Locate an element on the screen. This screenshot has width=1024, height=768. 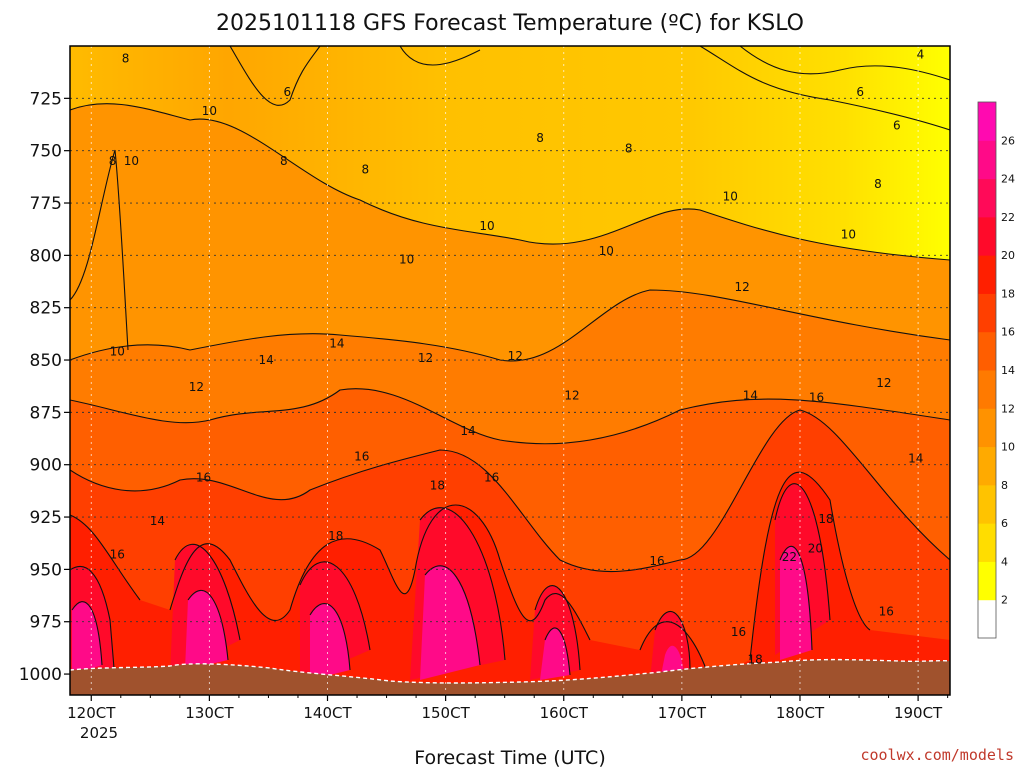
y-tick-label: 975 is located at coordinates (46, 623).